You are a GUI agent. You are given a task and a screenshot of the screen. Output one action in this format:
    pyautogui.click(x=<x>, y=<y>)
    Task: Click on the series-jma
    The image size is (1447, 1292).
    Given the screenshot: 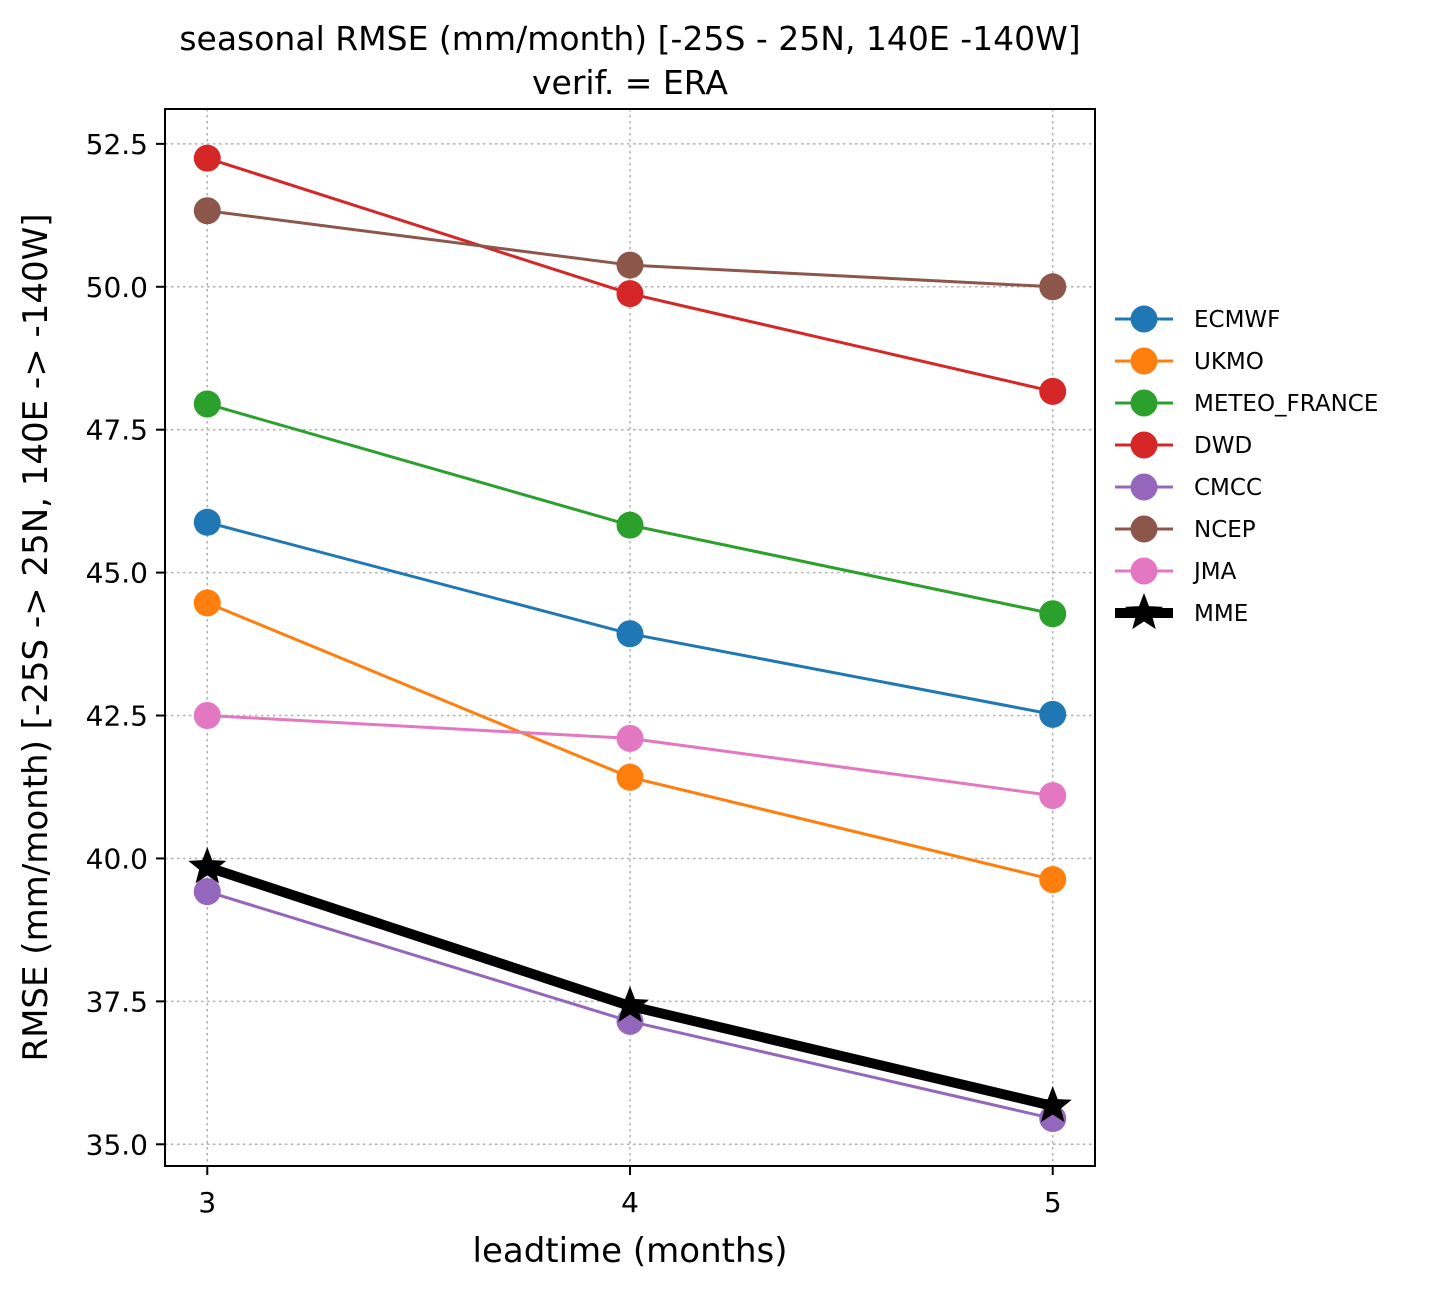 What is the action you would take?
    pyautogui.click(x=630, y=756)
    